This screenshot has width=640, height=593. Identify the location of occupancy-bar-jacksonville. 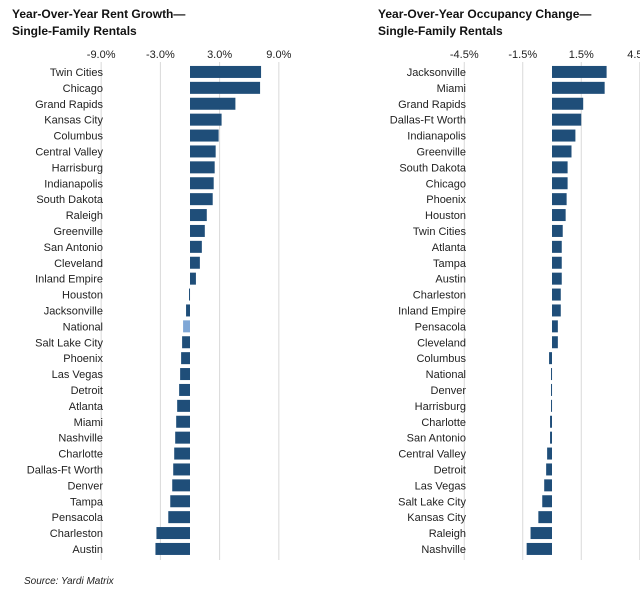
(579, 71).